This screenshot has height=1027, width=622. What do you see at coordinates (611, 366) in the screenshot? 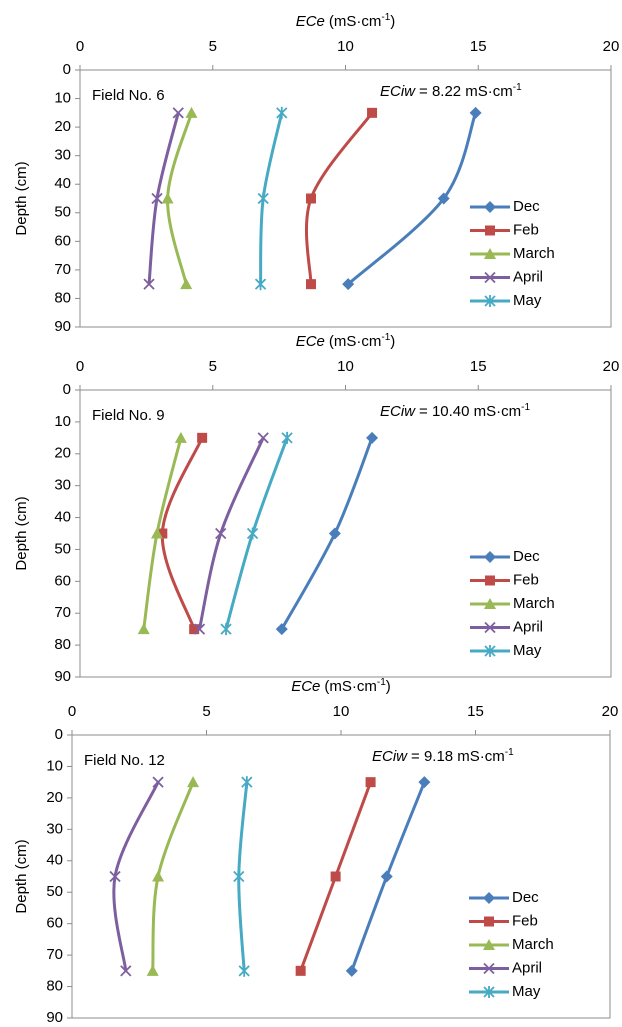
I see `x-tick-label: 20` at bounding box center [611, 366].